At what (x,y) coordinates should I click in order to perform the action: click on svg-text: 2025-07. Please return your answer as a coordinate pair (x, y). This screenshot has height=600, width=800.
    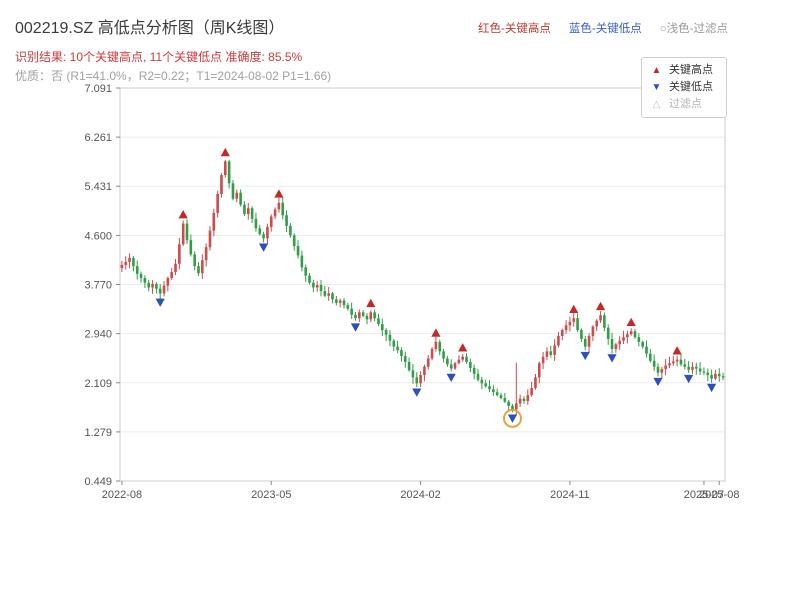
    Looking at the image, I should click on (704, 495).